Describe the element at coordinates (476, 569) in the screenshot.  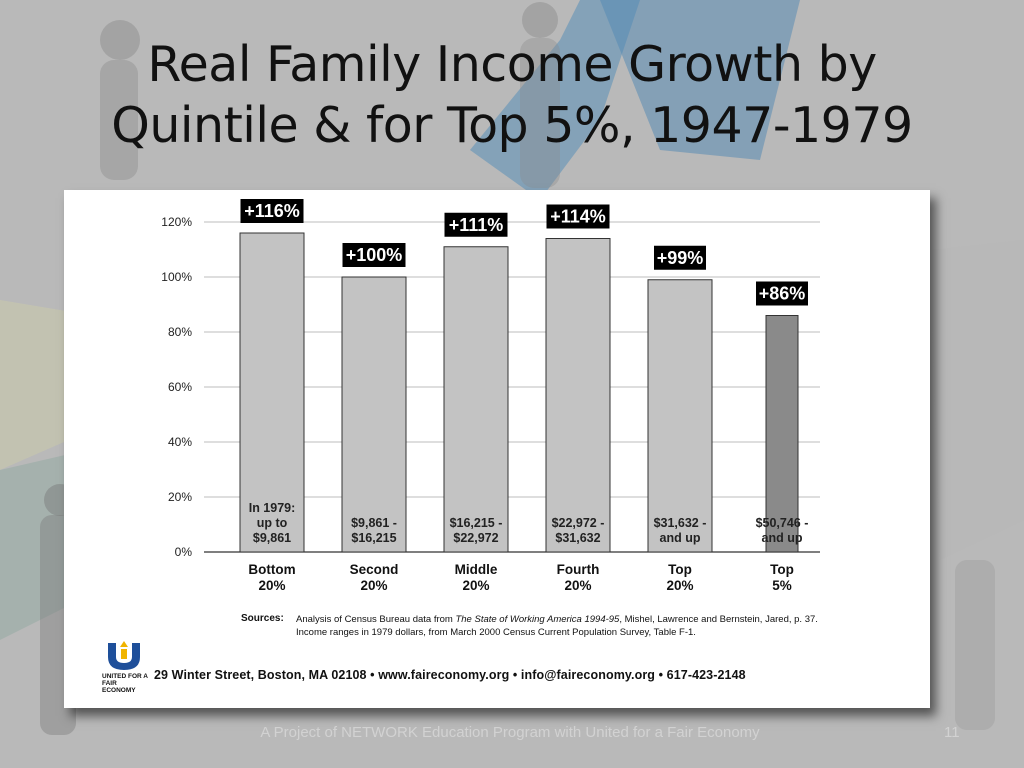
I see `x-category-label: Middle` at that location.